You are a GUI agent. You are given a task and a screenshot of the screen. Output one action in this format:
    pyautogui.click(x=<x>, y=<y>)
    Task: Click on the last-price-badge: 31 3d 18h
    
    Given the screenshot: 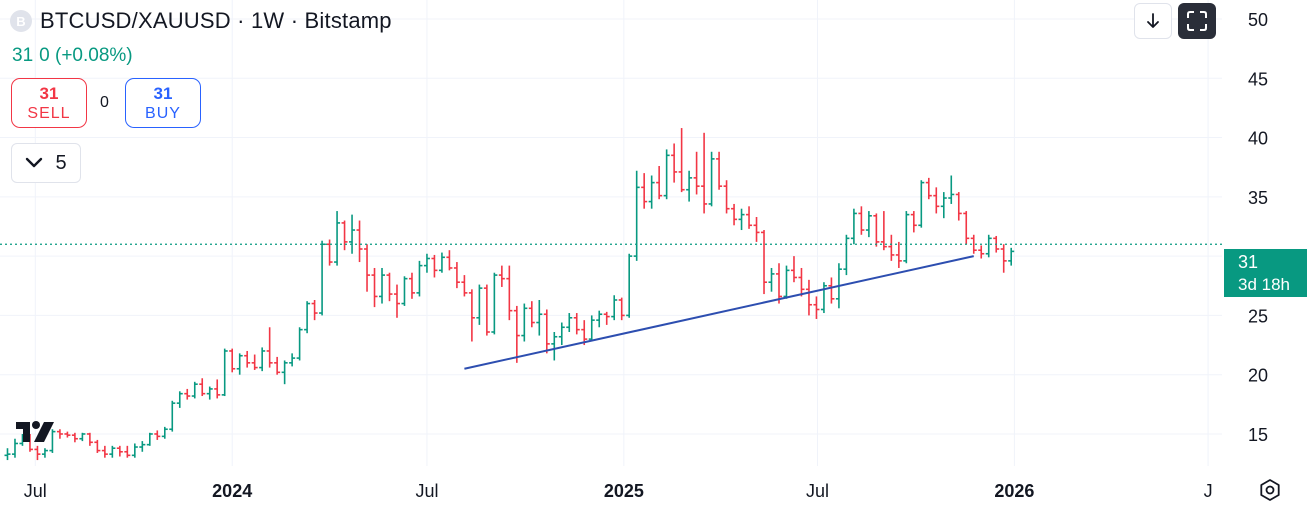 What is the action you would take?
    pyautogui.click(x=1265, y=273)
    